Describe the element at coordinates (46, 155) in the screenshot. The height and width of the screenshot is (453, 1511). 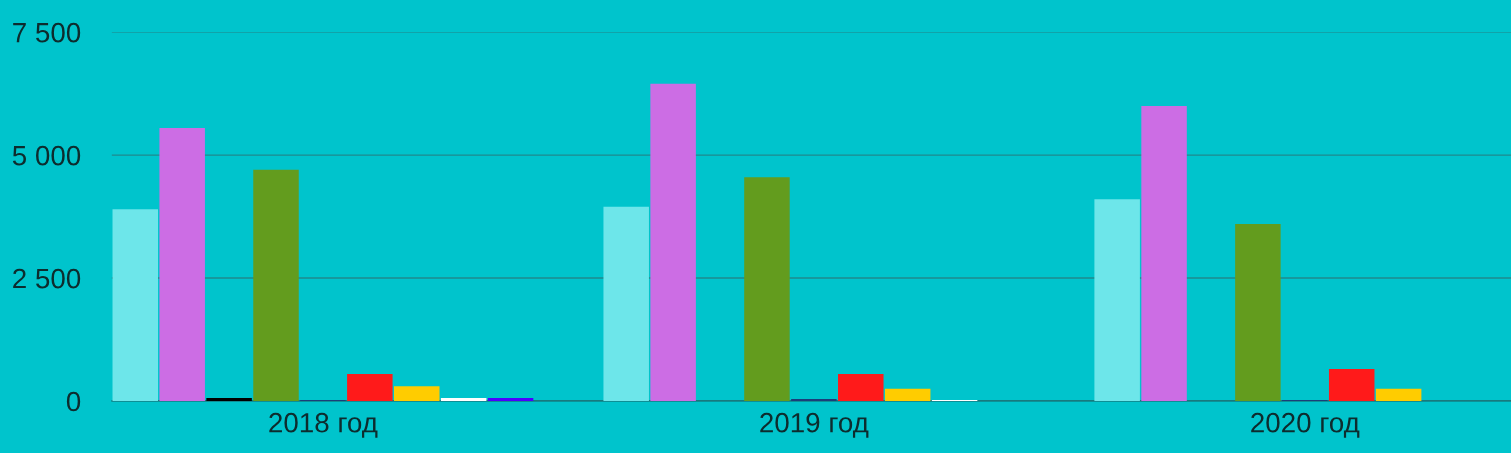
I see `y-tick-label: 5 000` at that location.